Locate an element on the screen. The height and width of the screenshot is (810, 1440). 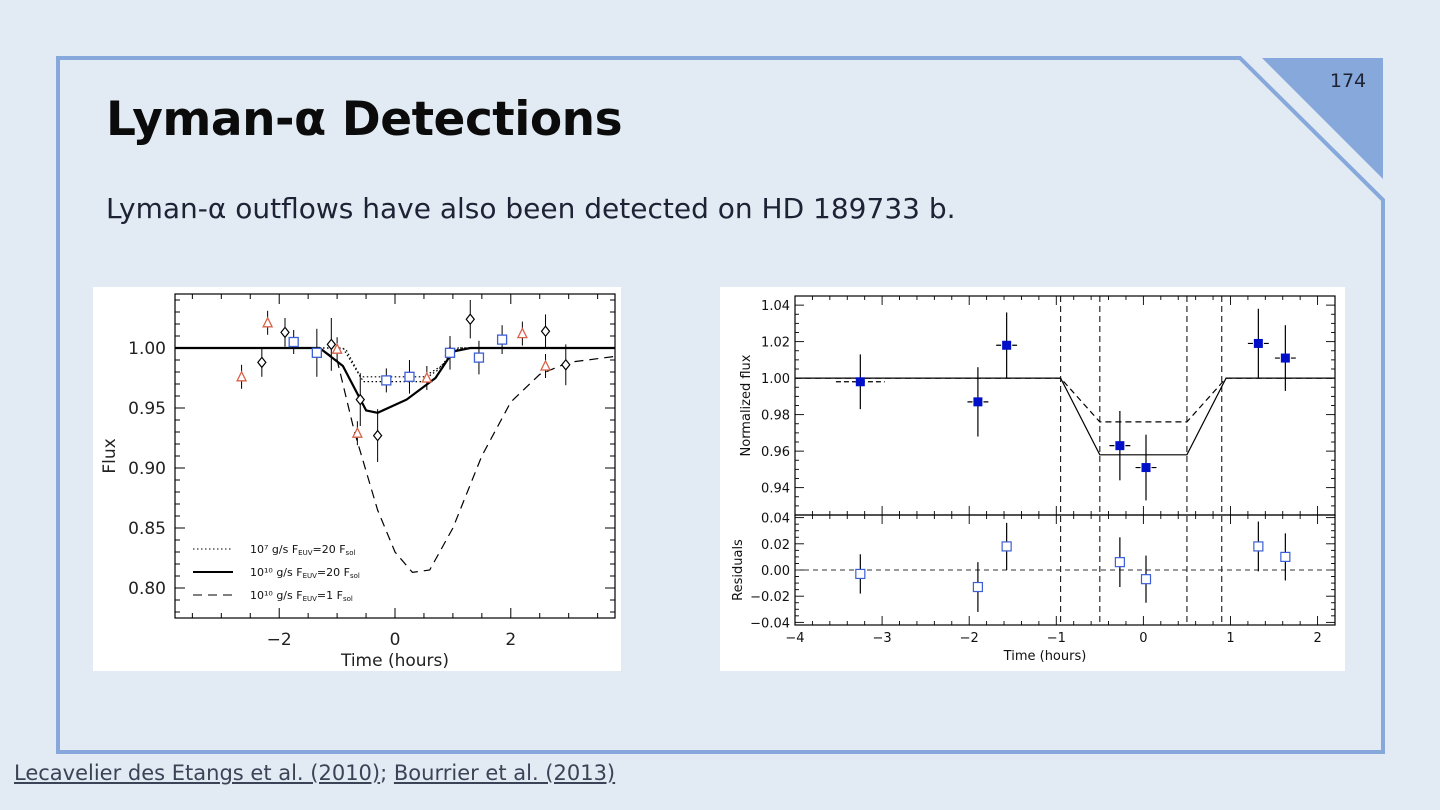
legend-label: 10¹⁰ g/s FEUV=20 Fsol is located at coordinates (305, 573).